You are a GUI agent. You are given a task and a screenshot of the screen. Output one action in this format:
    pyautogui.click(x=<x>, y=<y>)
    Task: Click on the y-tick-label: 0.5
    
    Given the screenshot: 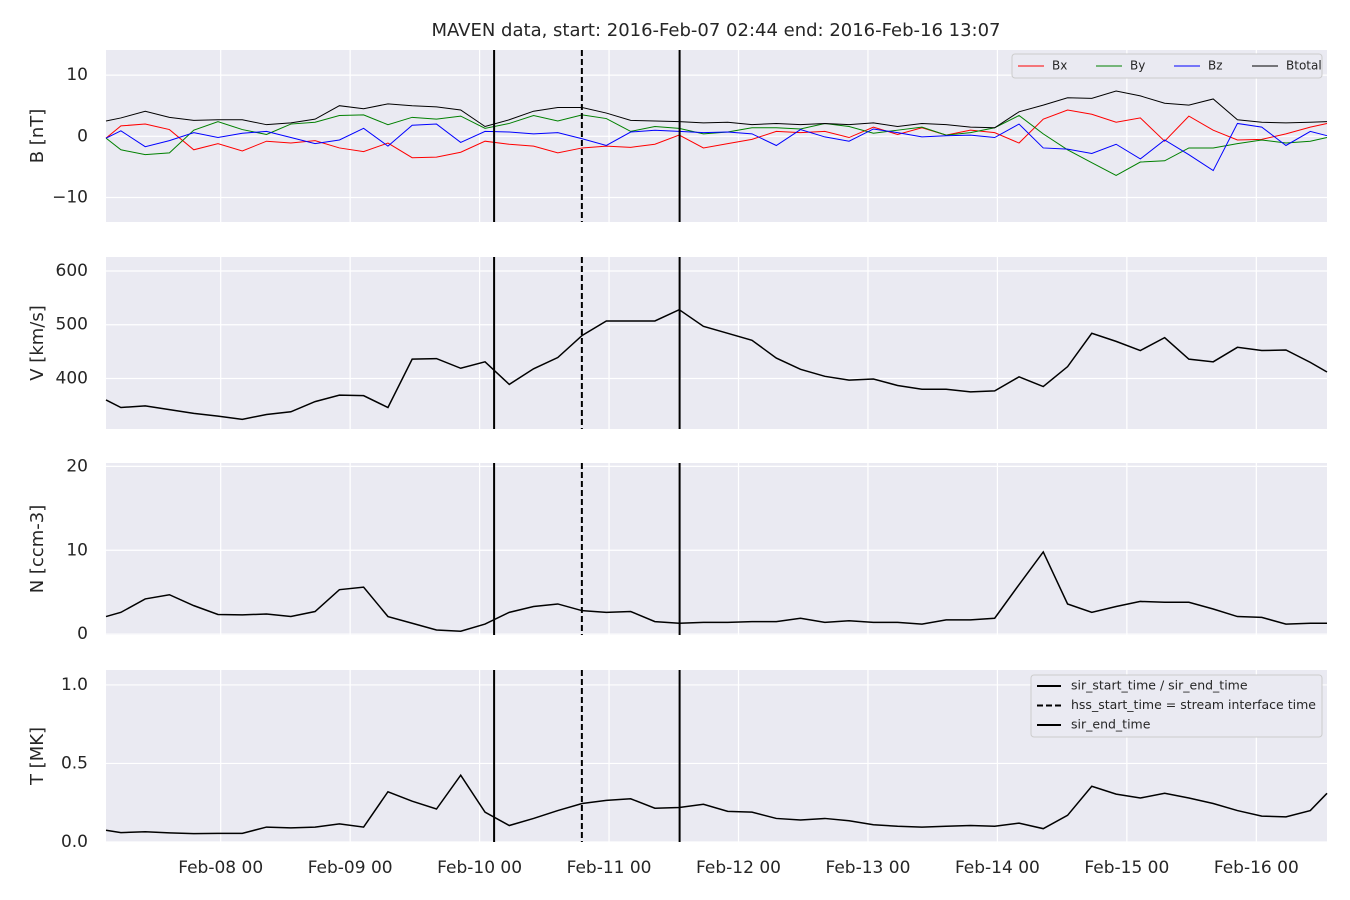 What is the action you would take?
    pyautogui.click(x=74, y=763)
    